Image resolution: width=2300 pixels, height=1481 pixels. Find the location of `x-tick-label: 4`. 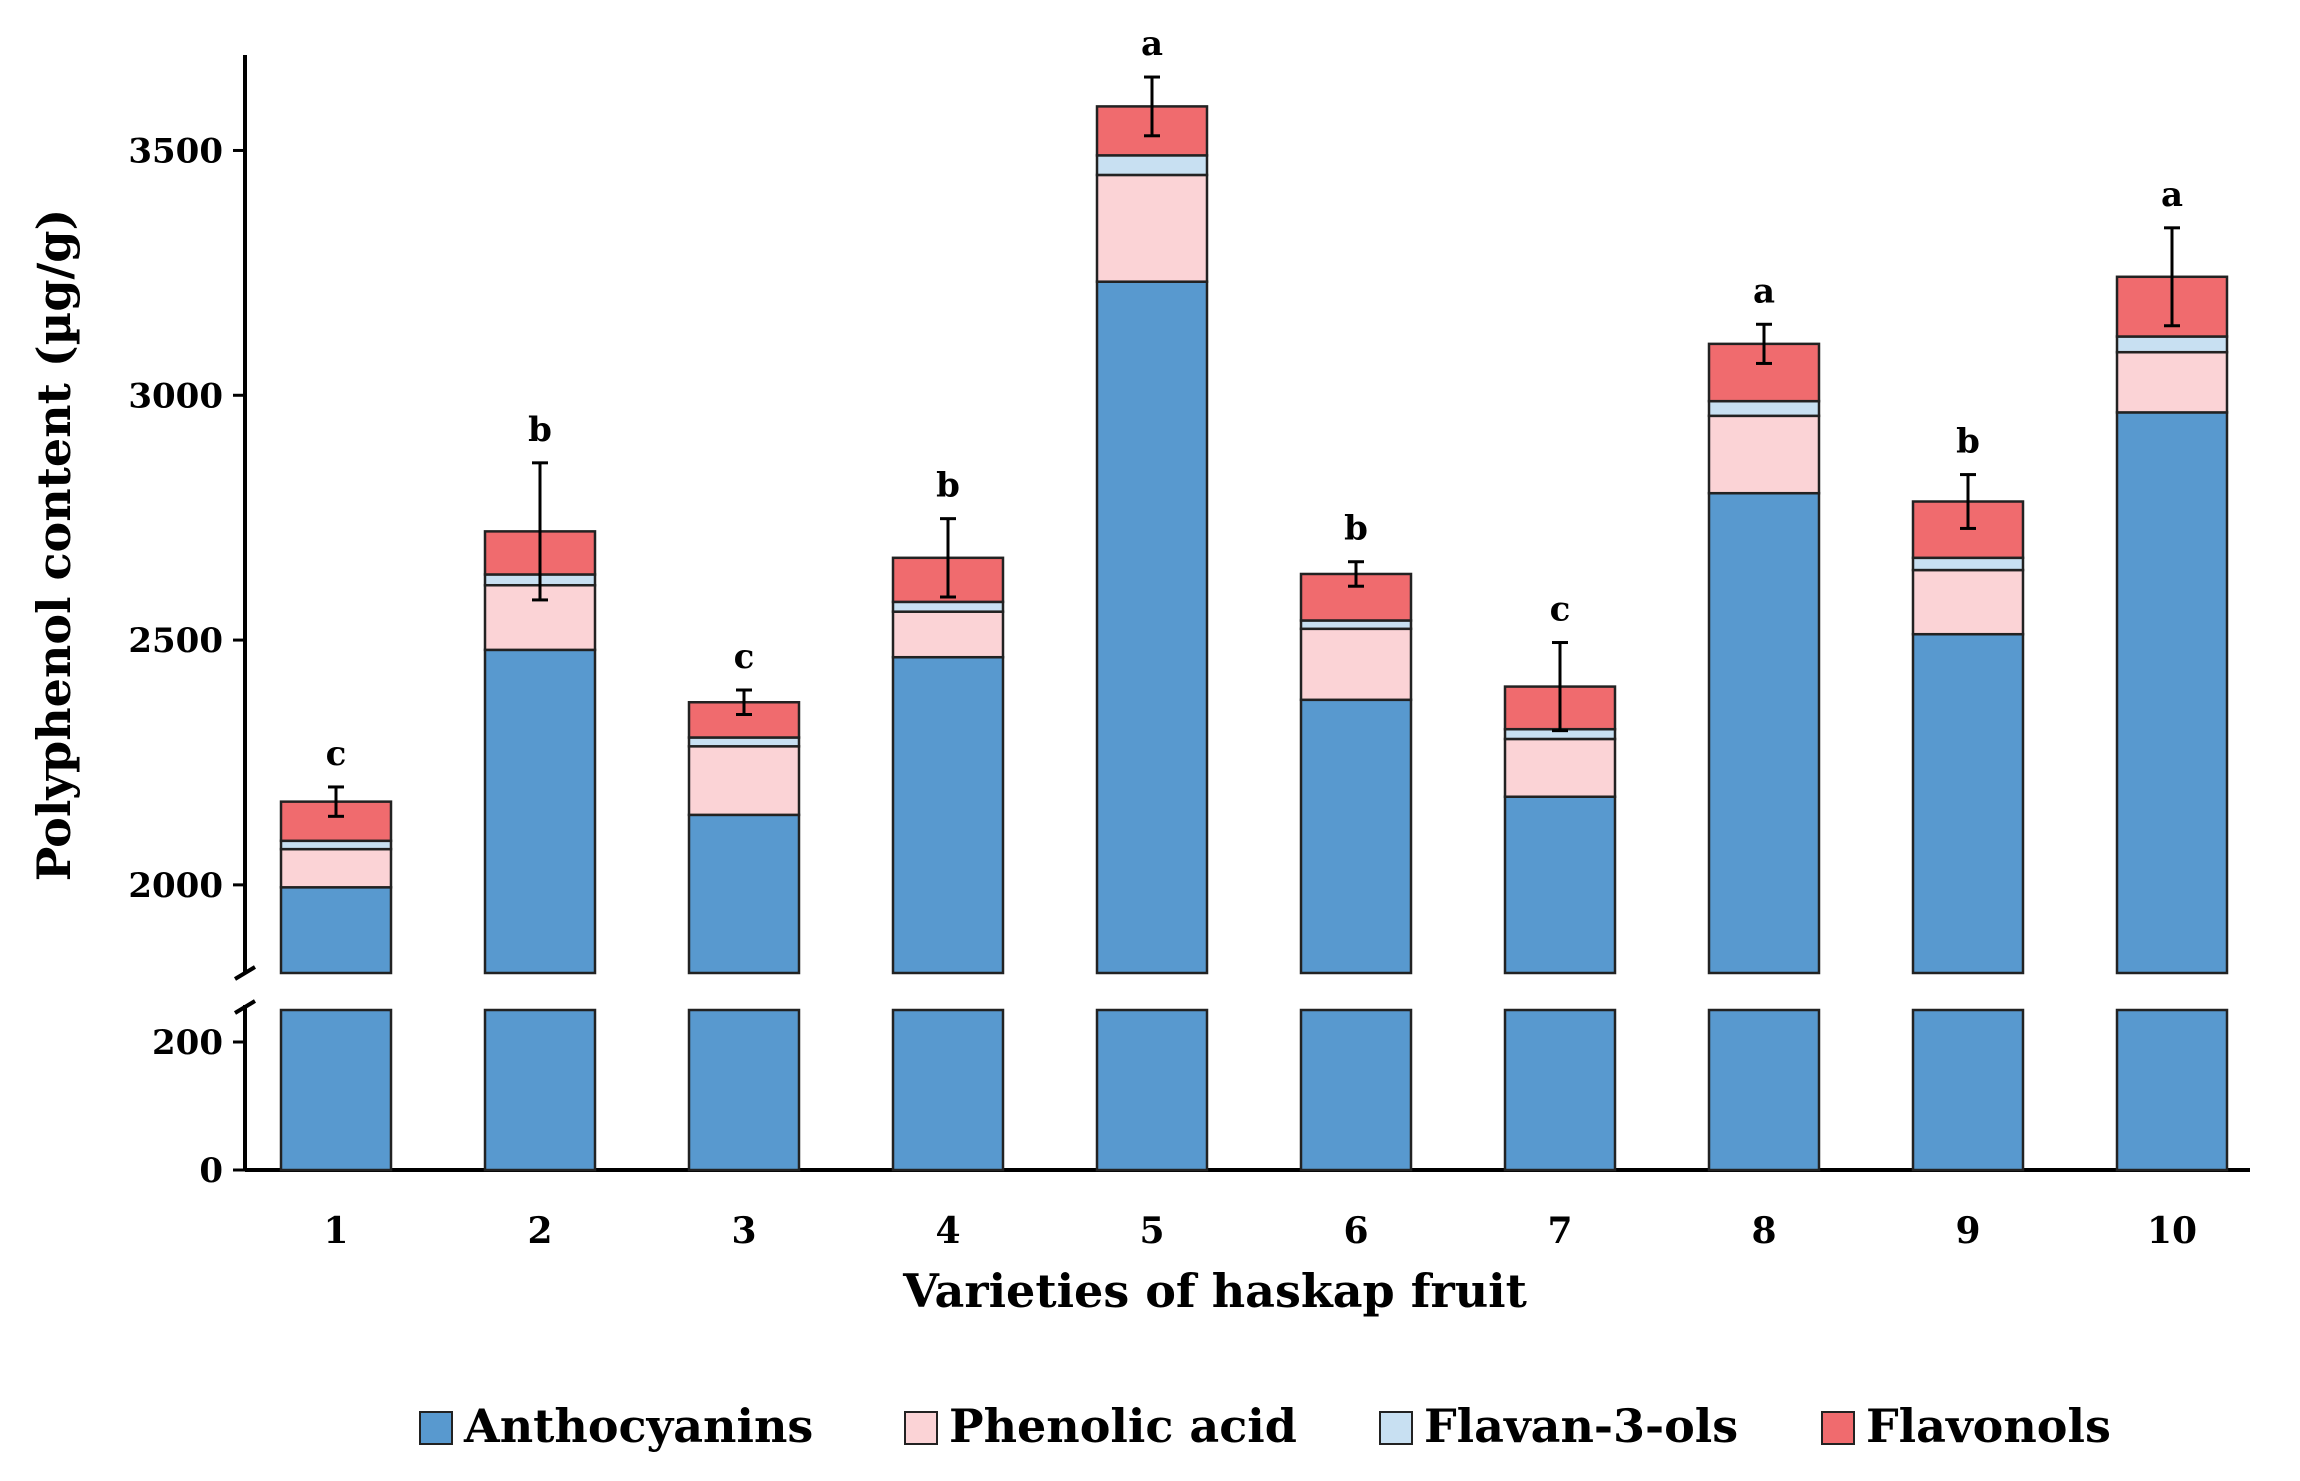

x-tick-label: 4 is located at coordinates (947, 1231).